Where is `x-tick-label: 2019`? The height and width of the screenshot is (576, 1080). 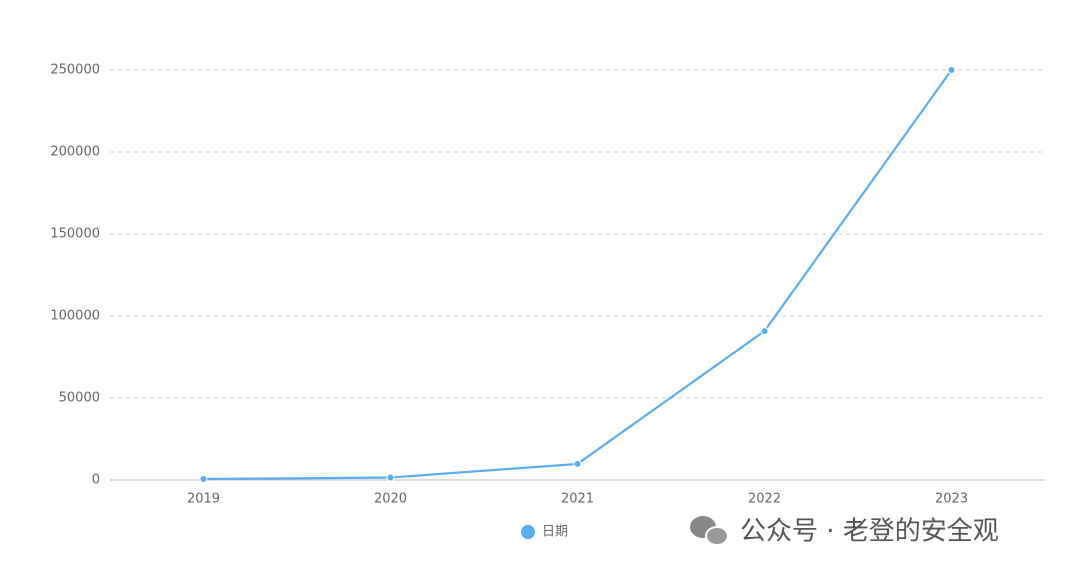
x-tick-label: 2019 is located at coordinates (203, 499).